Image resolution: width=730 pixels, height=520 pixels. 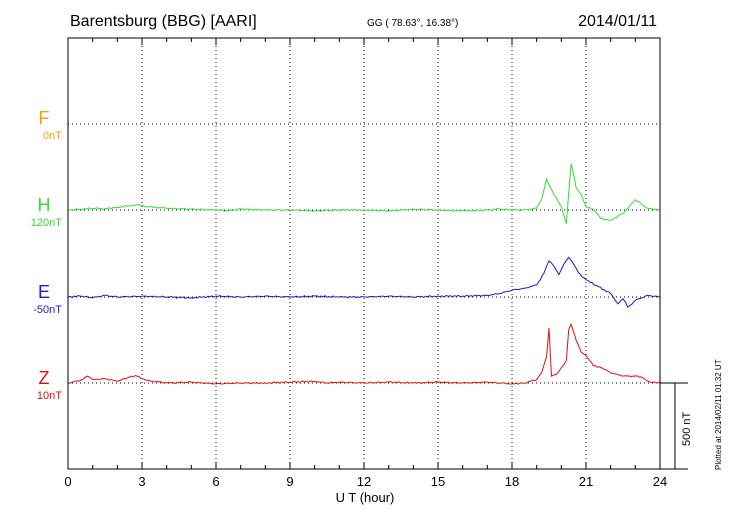 I want to click on channel-baseline-f: 0nT, so click(x=52, y=136).